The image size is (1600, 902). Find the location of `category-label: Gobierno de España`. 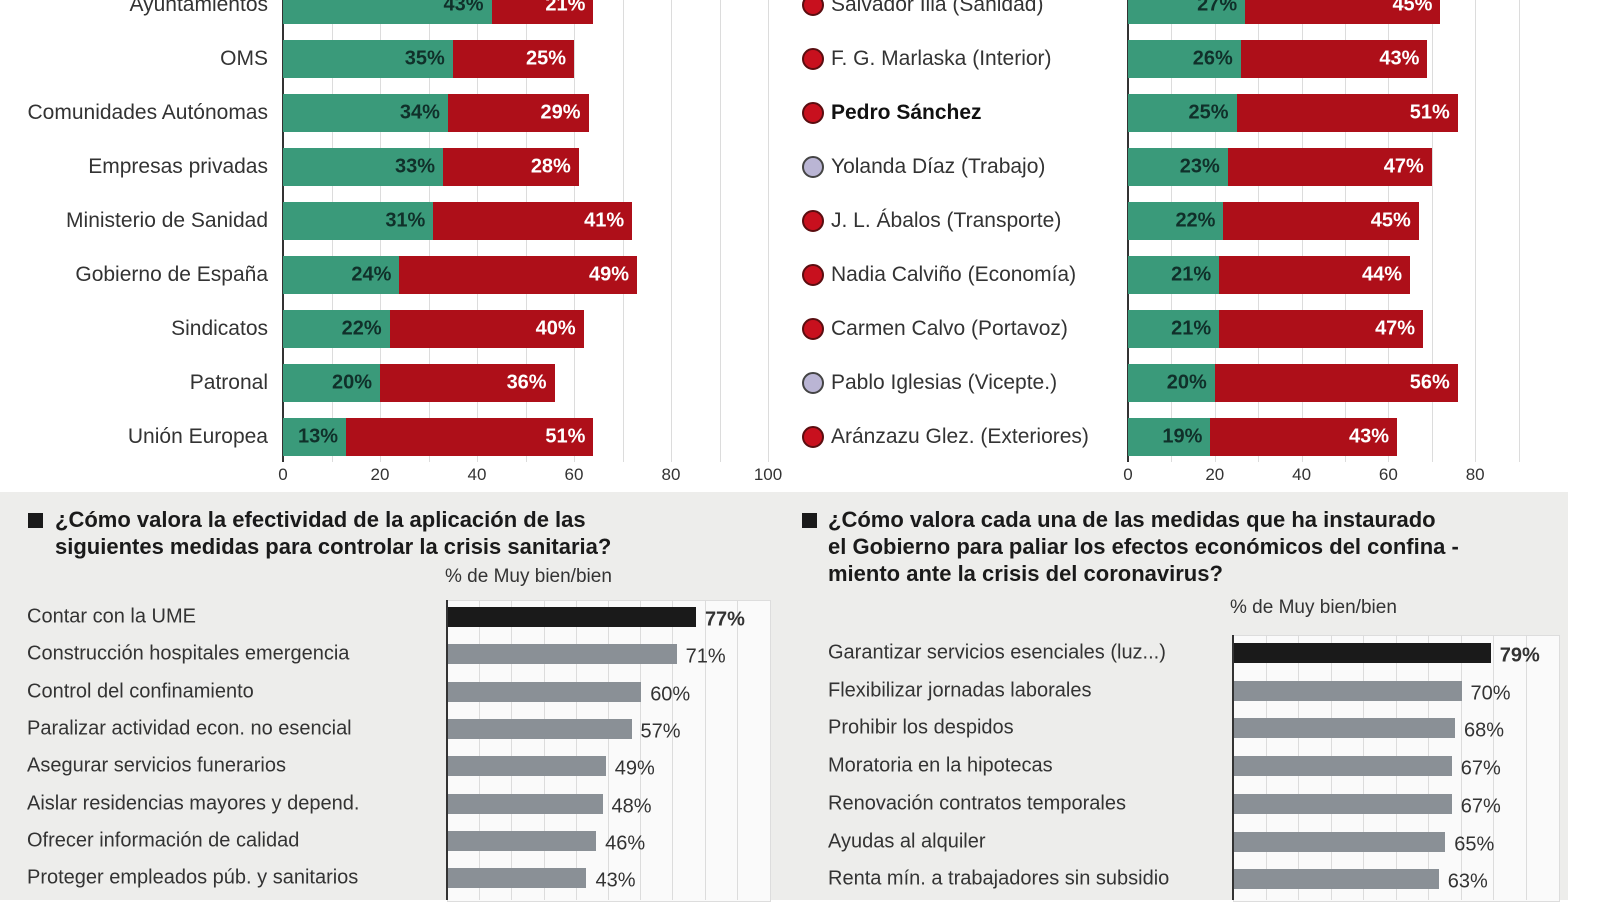

category-label: Gobierno de España is located at coordinates (171, 274).